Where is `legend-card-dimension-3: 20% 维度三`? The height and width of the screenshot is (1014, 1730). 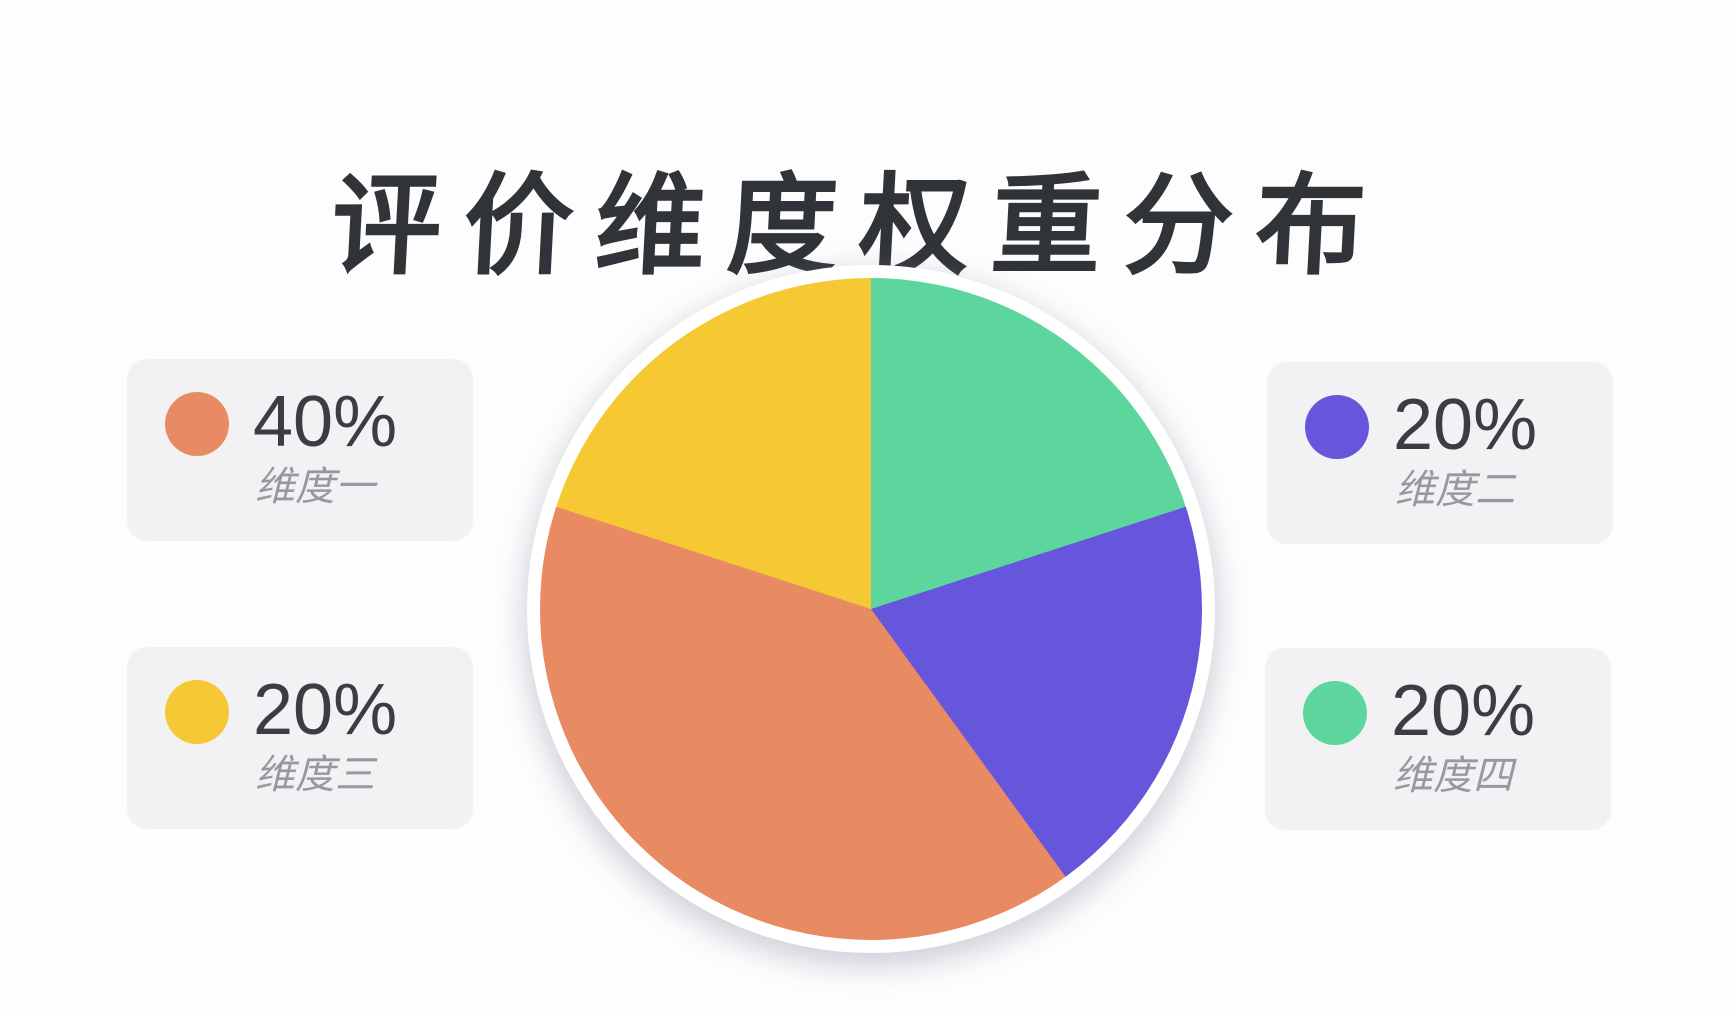 legend-card-dimension-3: 20% 维度三 is located at coordinates (300, 738).